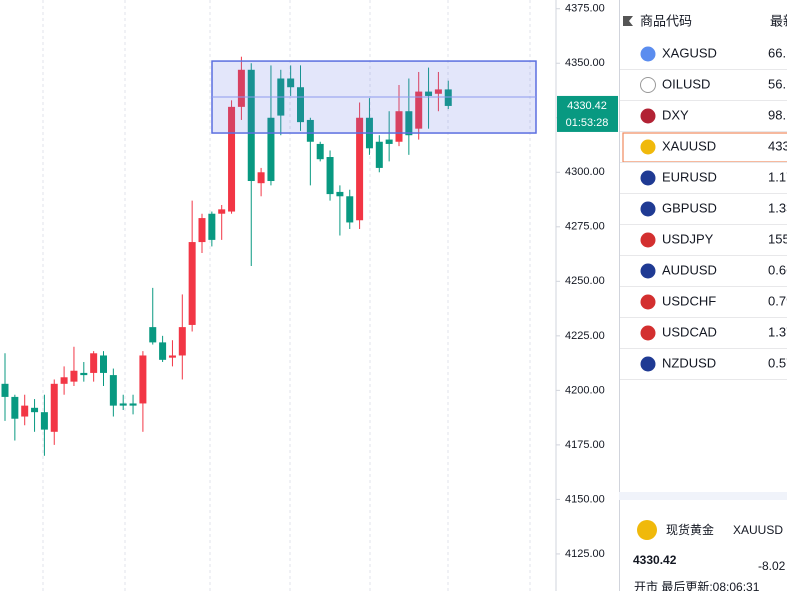  Describe the element at coordinates (655, 560) in the screenshot. I see `quote-price: 4330.42` at that location.